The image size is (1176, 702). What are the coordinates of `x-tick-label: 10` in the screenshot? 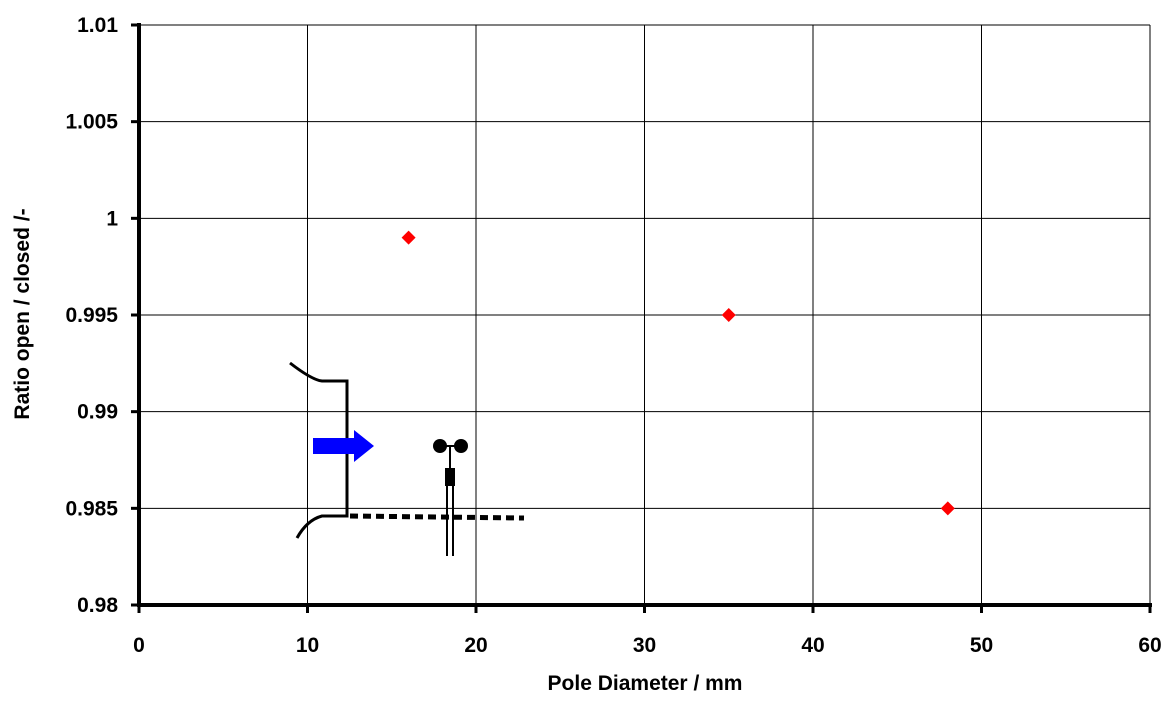 It's located at (307, 645).